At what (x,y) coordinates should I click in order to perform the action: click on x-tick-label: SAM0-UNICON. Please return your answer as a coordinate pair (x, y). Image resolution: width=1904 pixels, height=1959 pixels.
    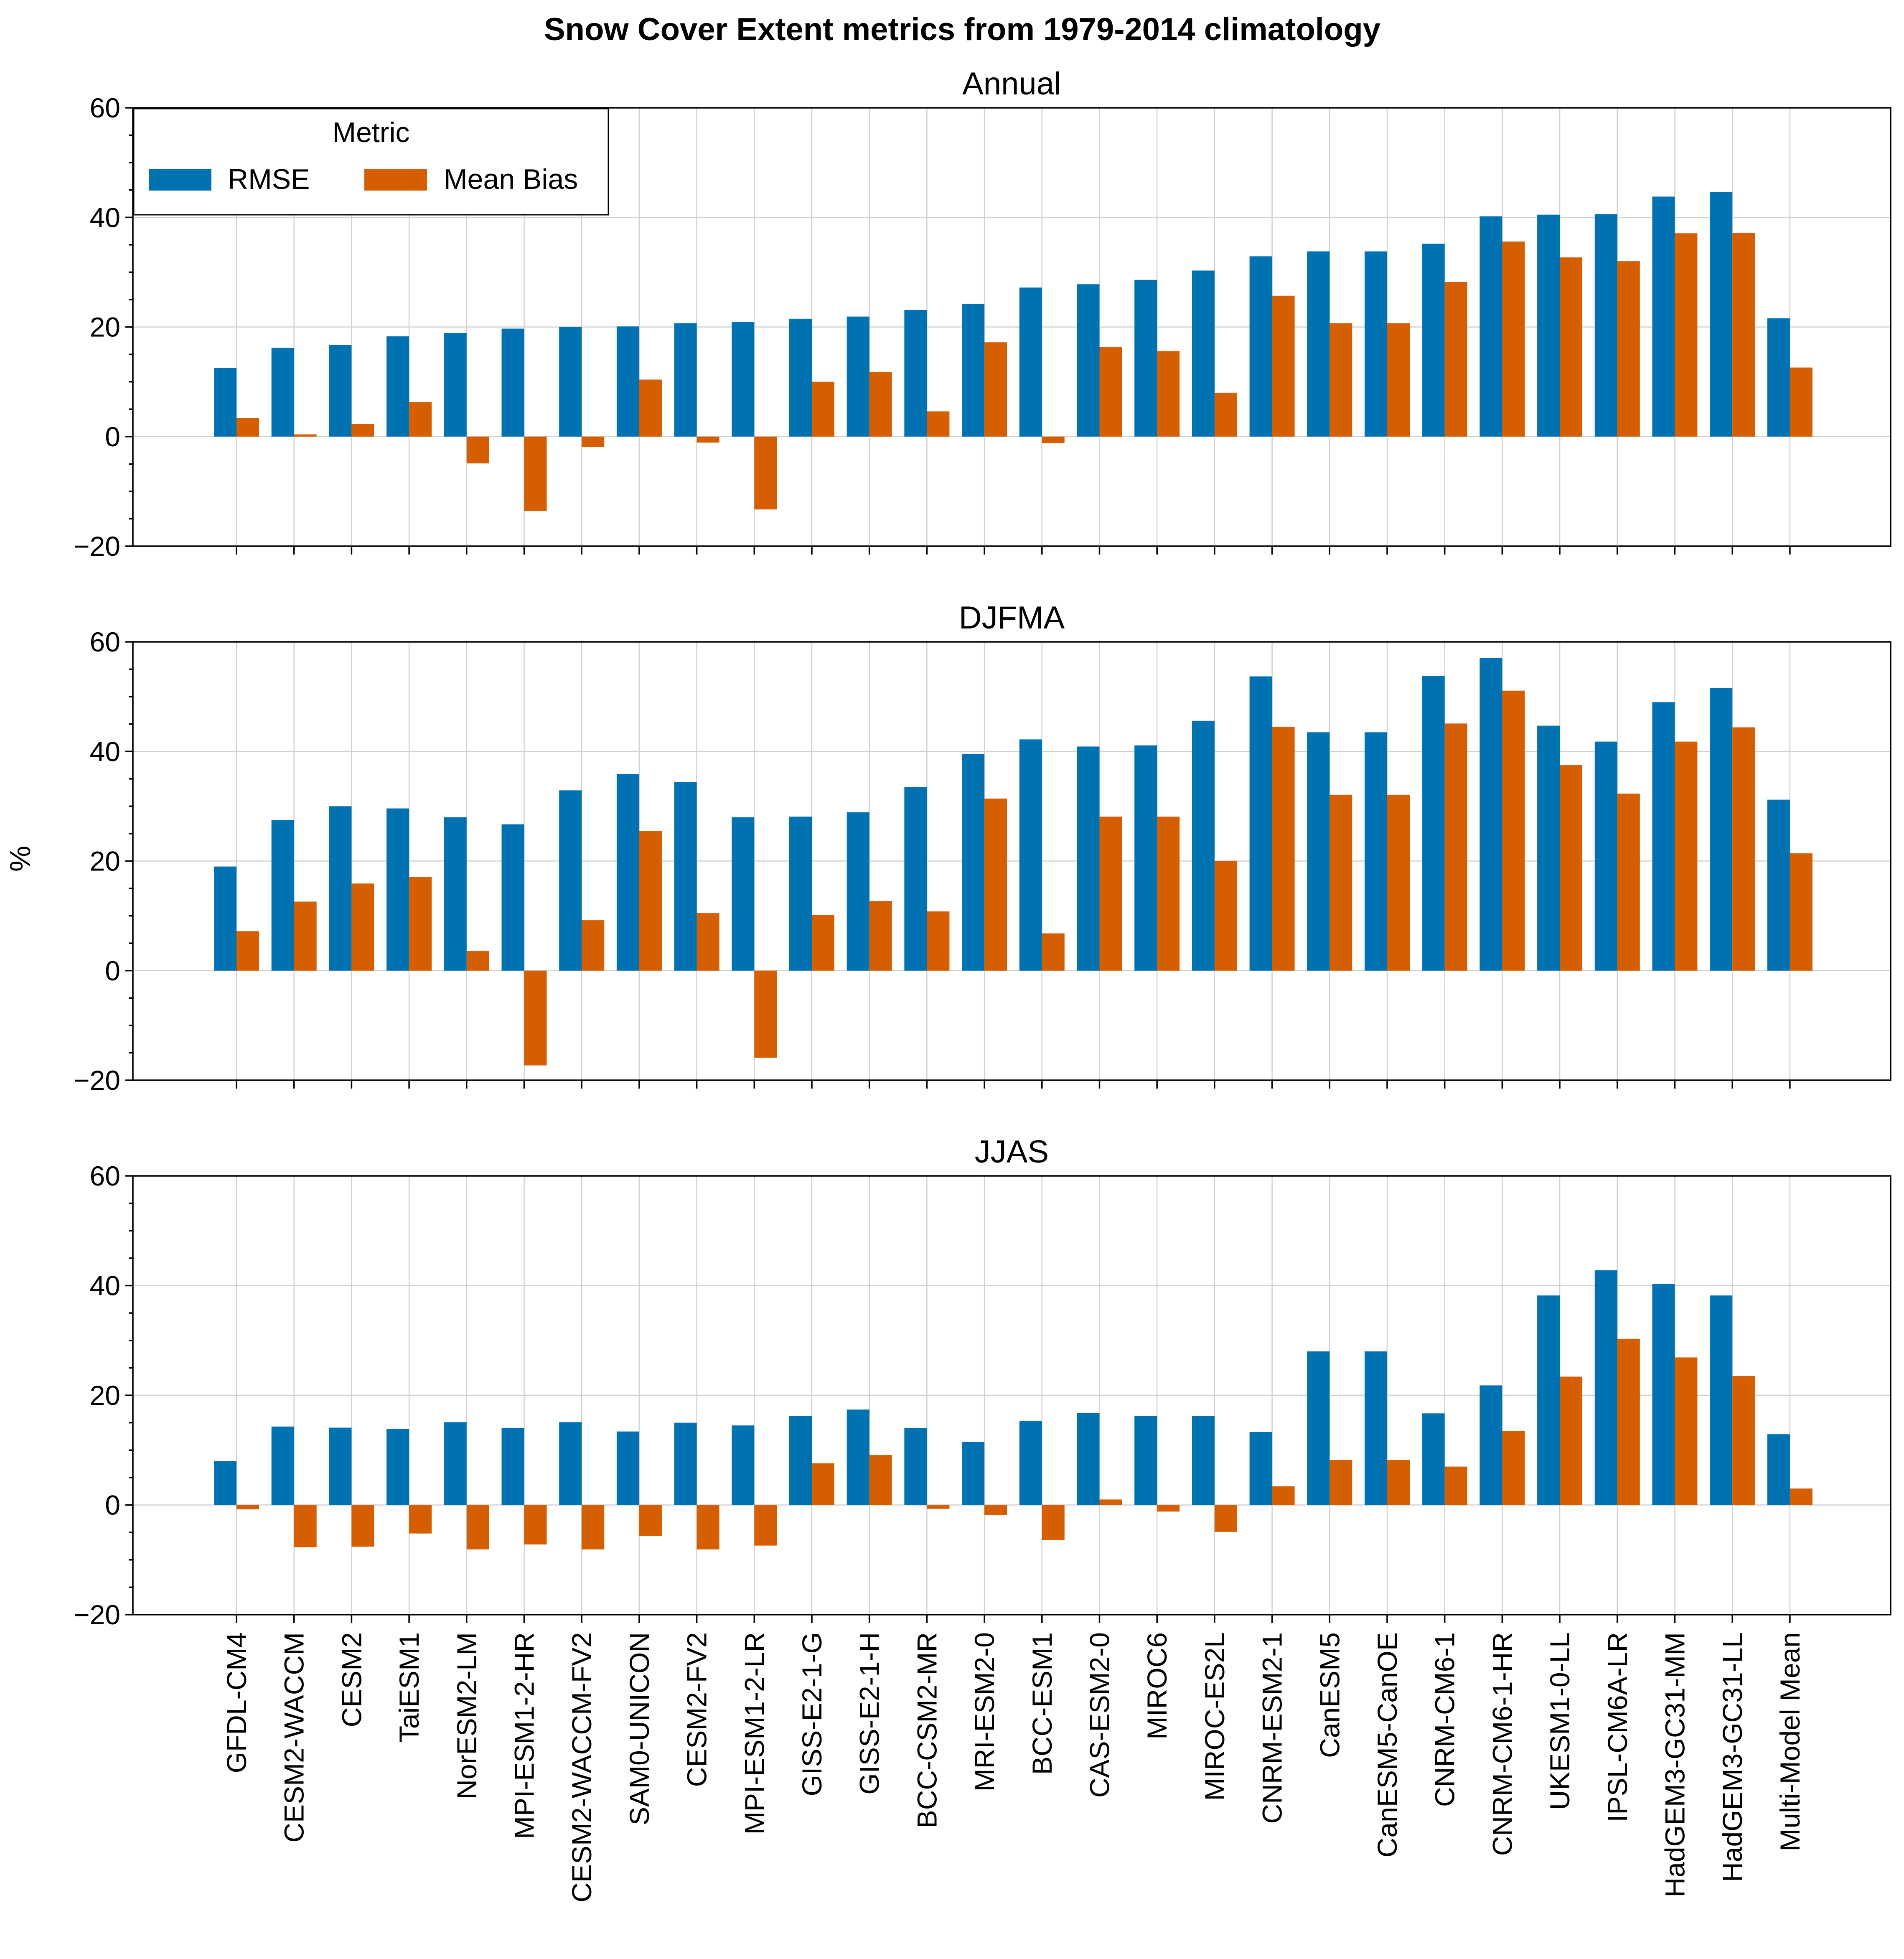
    Looking at the image, I should click on (639, 1728).